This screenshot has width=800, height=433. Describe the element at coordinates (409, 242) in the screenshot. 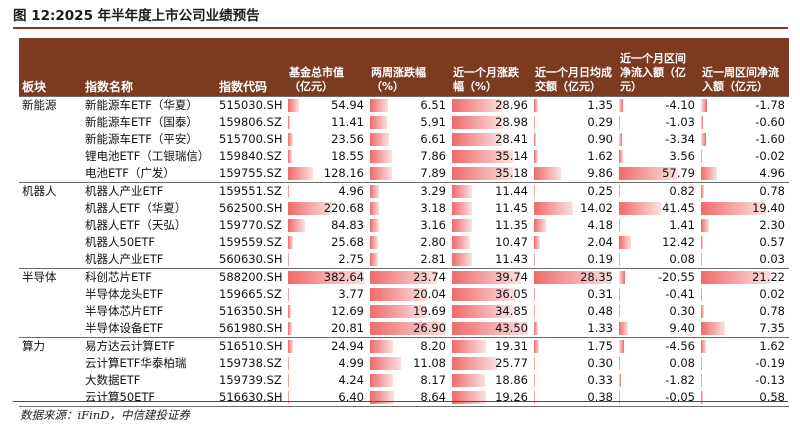

I see `two-week-cell: 2.80` at that location.